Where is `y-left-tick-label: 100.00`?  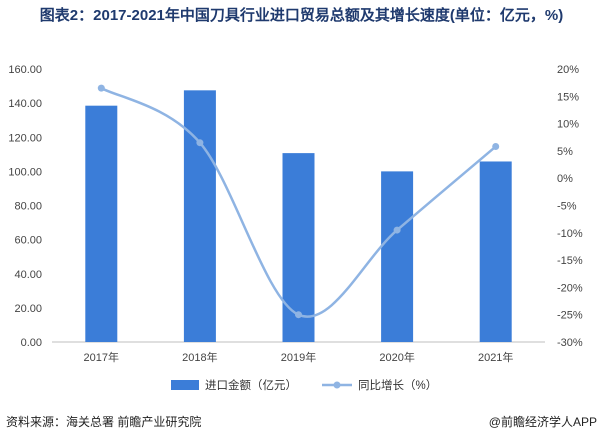
y-left-tick-label: 100.00 is located at coordinates (25, 172).